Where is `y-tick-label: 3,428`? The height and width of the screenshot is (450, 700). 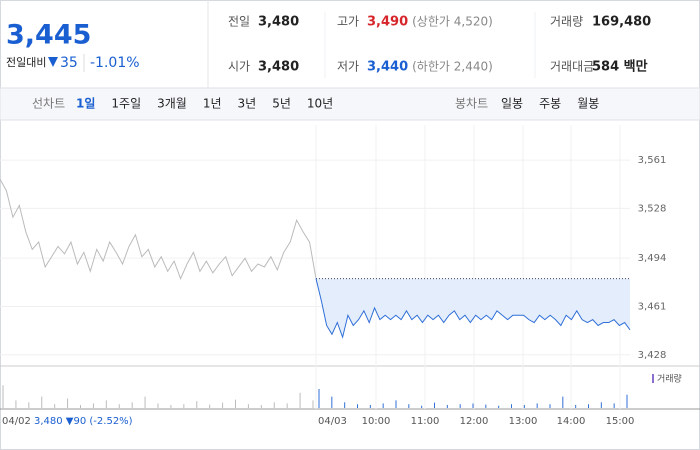
y-tick-label: 3,428 is located at coordinates (652, 355).